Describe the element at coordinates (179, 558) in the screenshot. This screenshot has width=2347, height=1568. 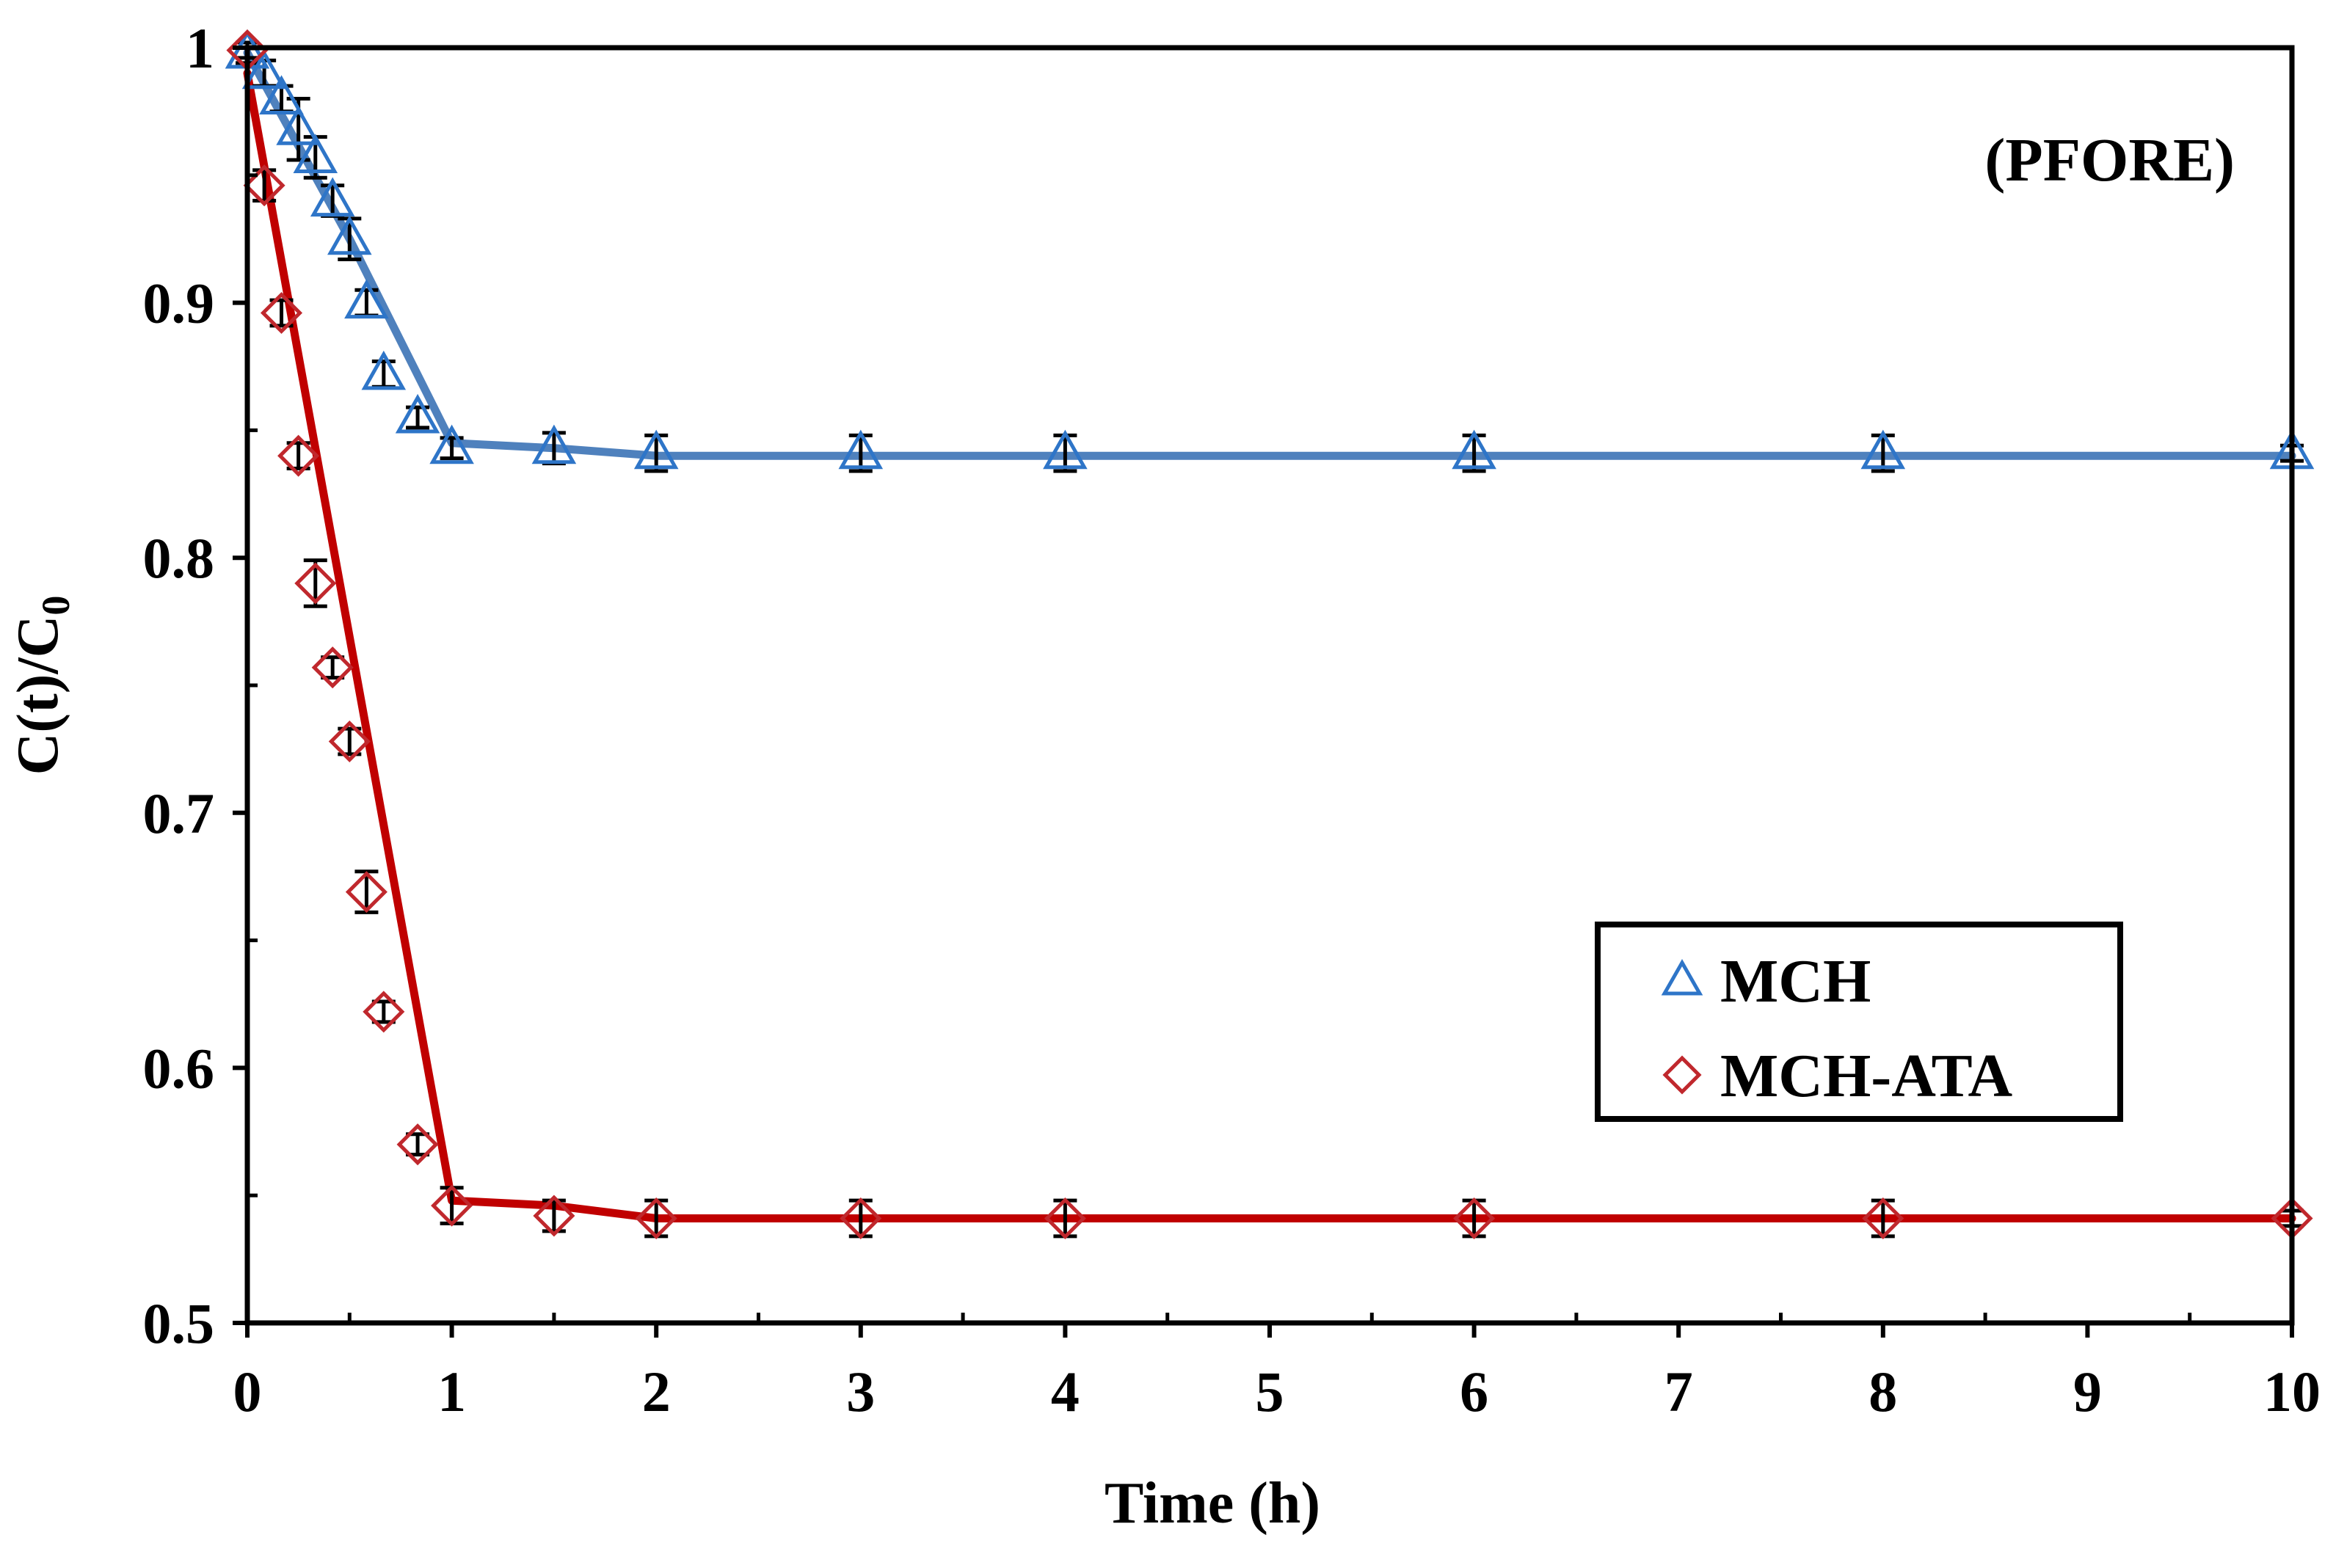
I see `y-tick-label: 0.8` at that location.